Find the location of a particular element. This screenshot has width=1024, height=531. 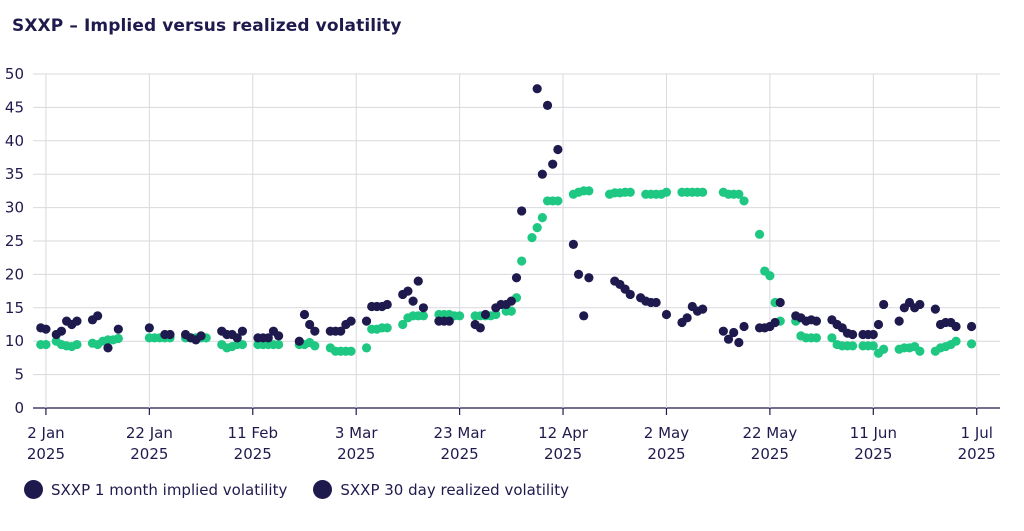

x-tick-label: 2 Jan is located at coordinates (45, 433).